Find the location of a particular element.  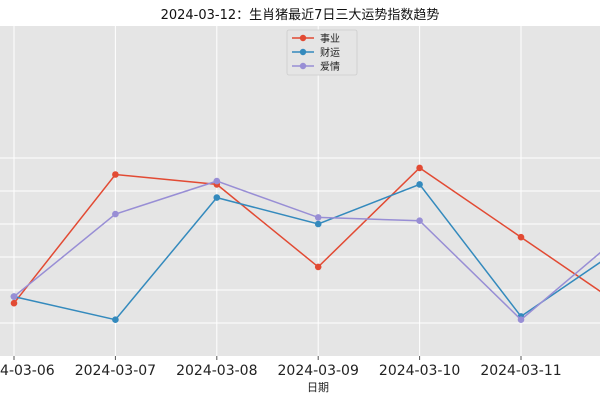

legend-marker-career is located at coordinates (303, 38).